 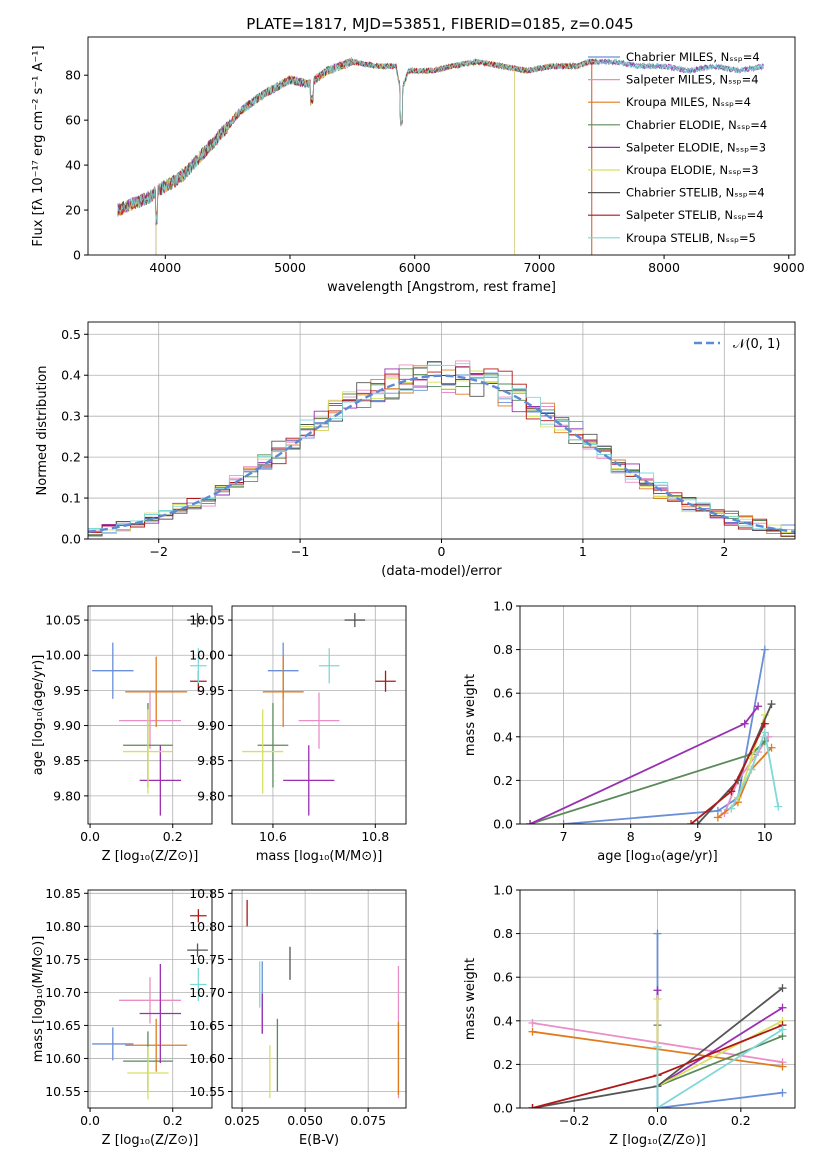 What do you see at coordinates (71, 416) in the screenshot?
I see `y-tick-label: 0.3` at bounding box center [71, 416].